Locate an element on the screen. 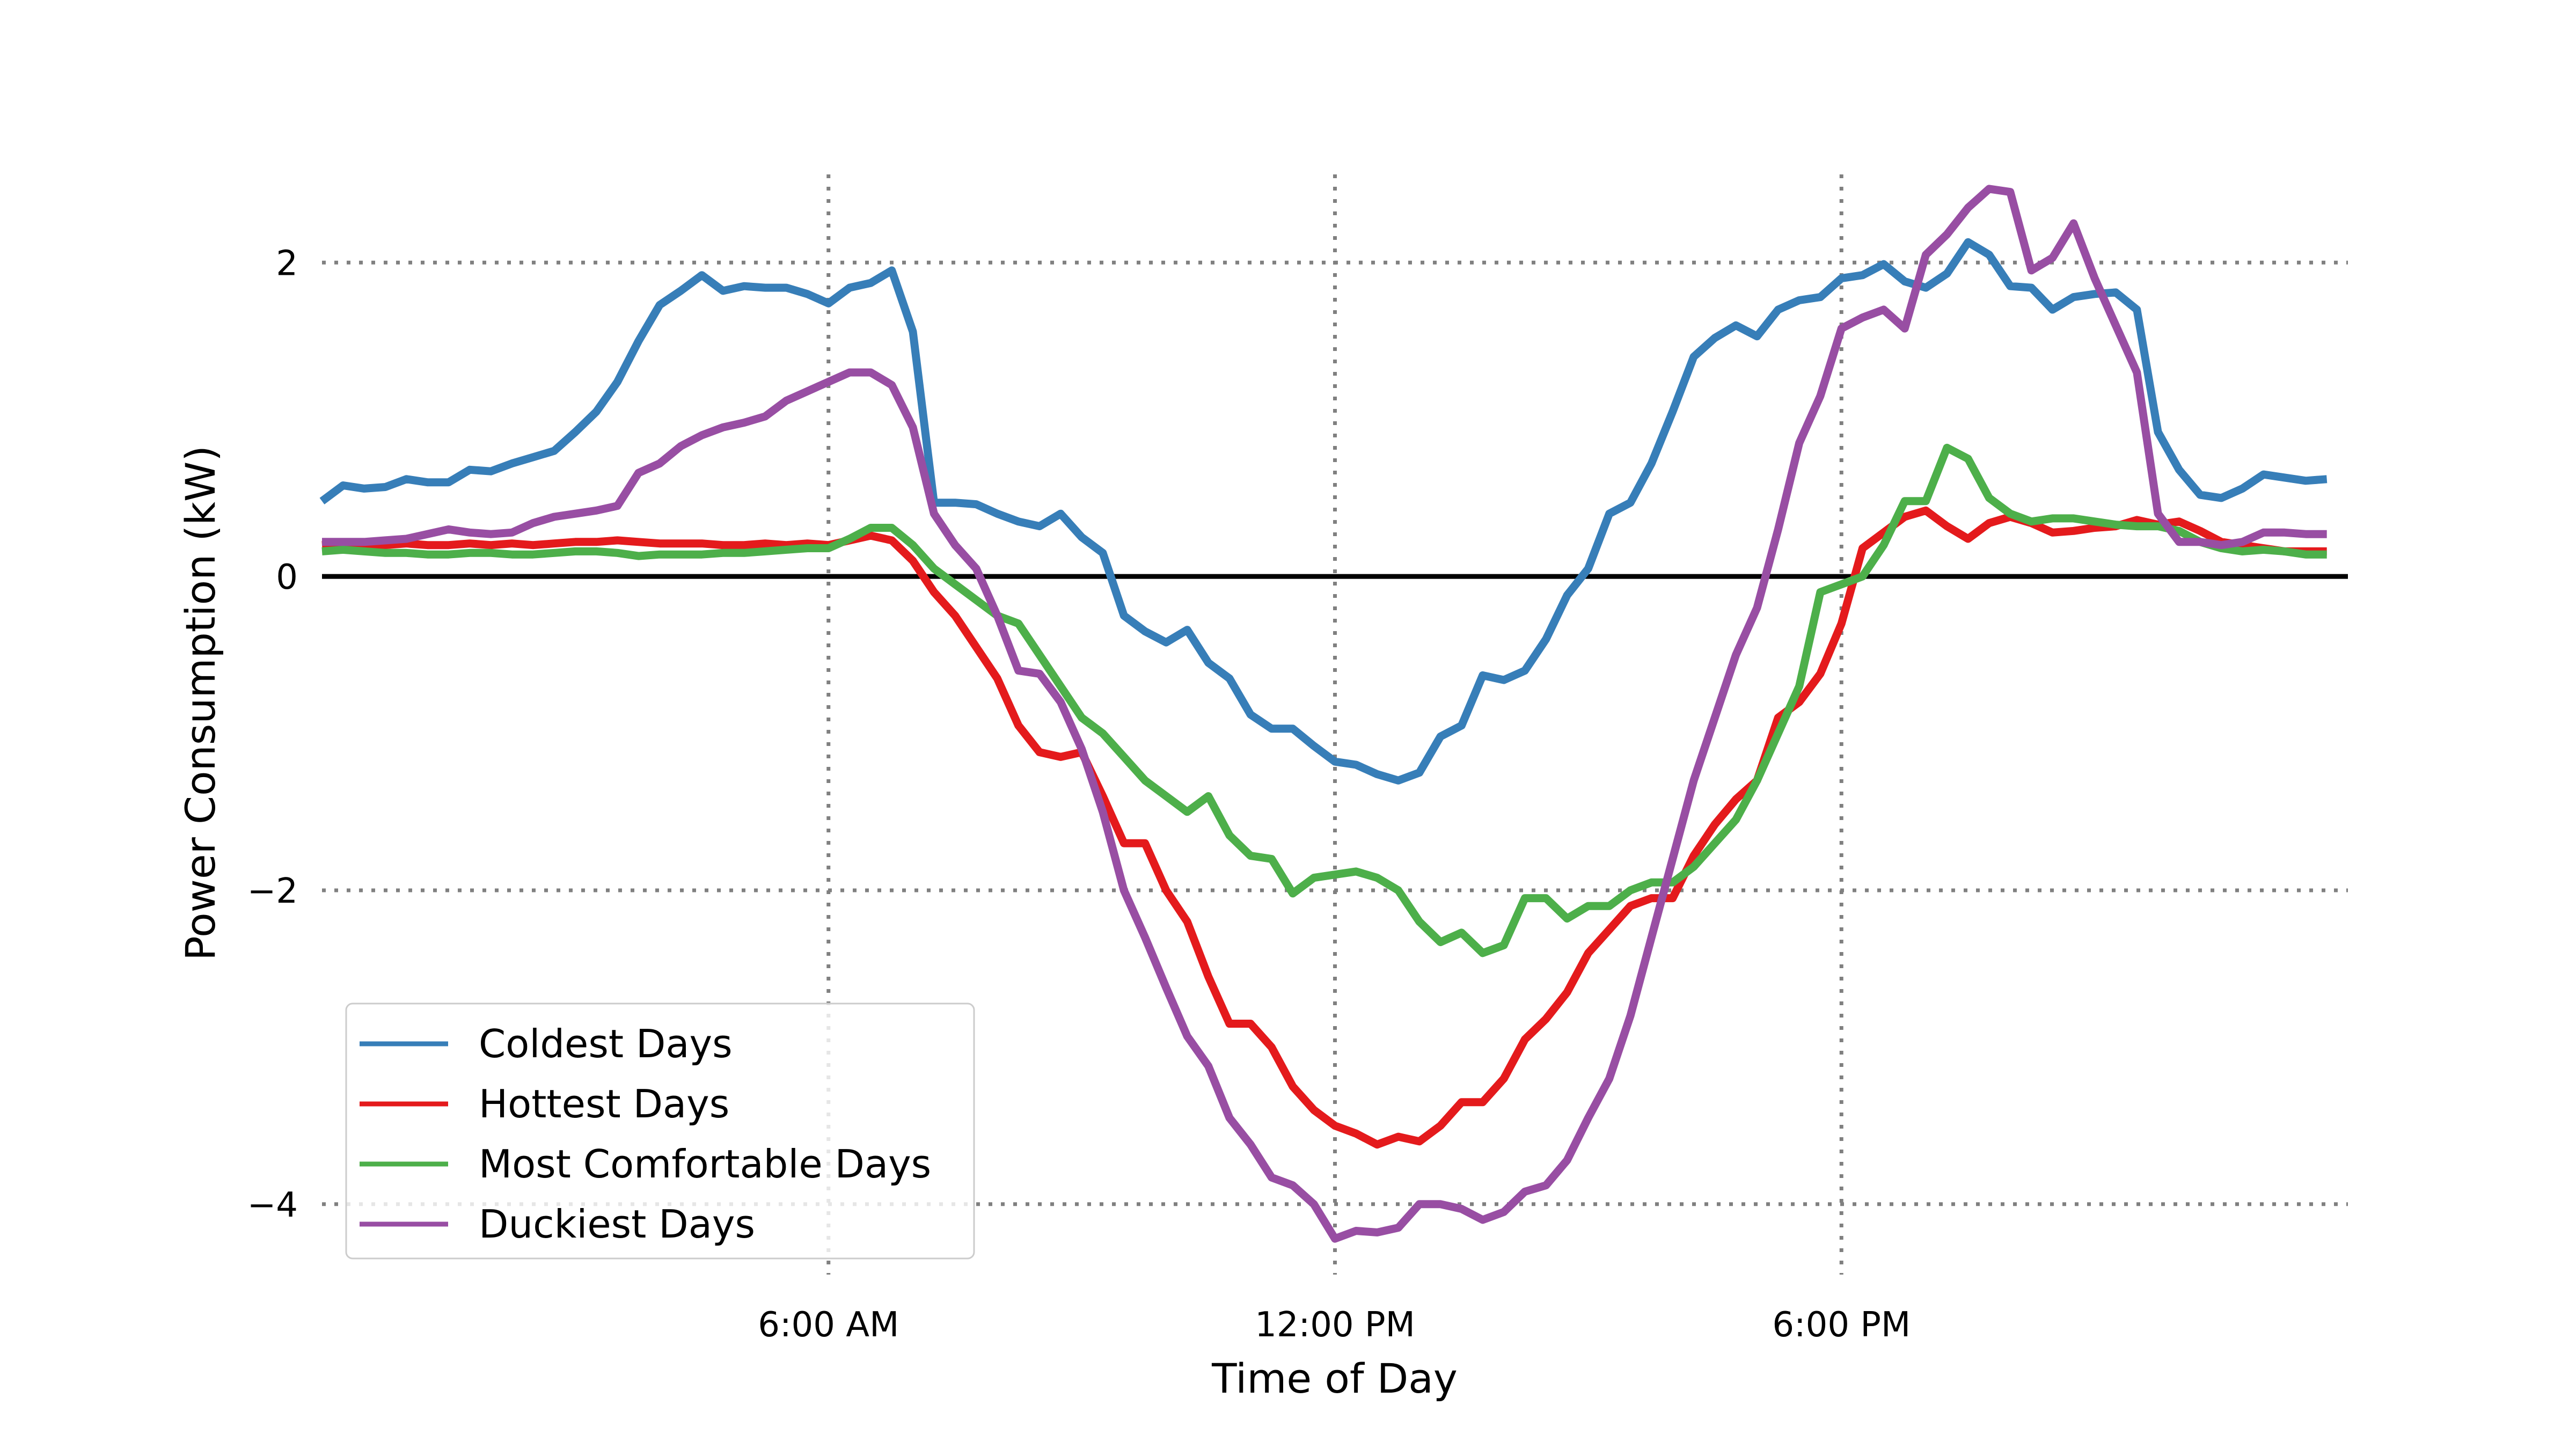 This screenshot has width=2576, height=1449. y-tick-label: 0 is located at coordinates (287, 577).